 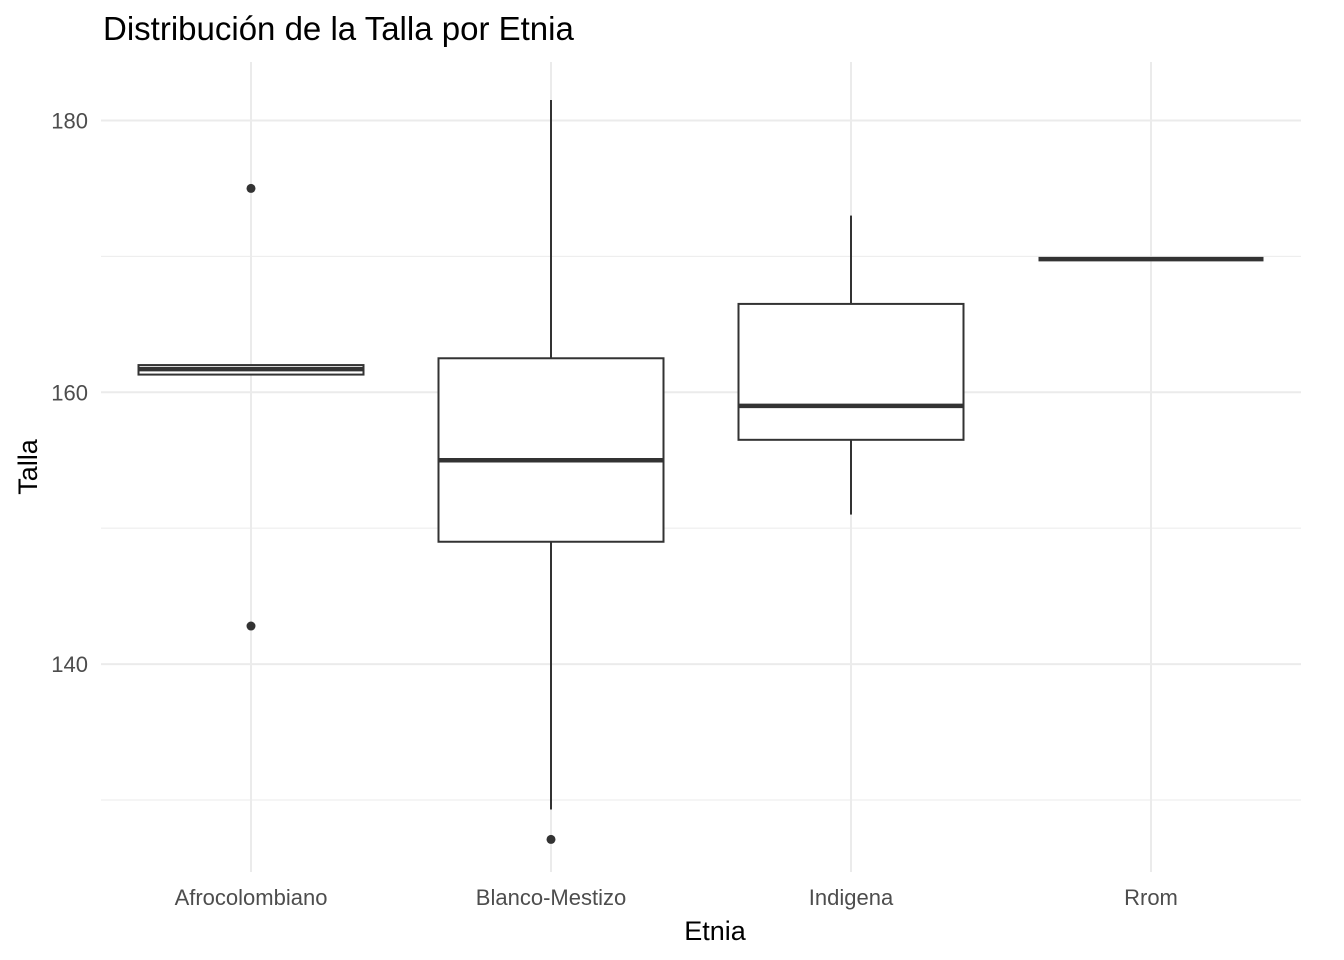 What do you see at coordinates (69, 120) in the screenshot?
I see `y-tick-label: 180` at bounding box center [69, 120].